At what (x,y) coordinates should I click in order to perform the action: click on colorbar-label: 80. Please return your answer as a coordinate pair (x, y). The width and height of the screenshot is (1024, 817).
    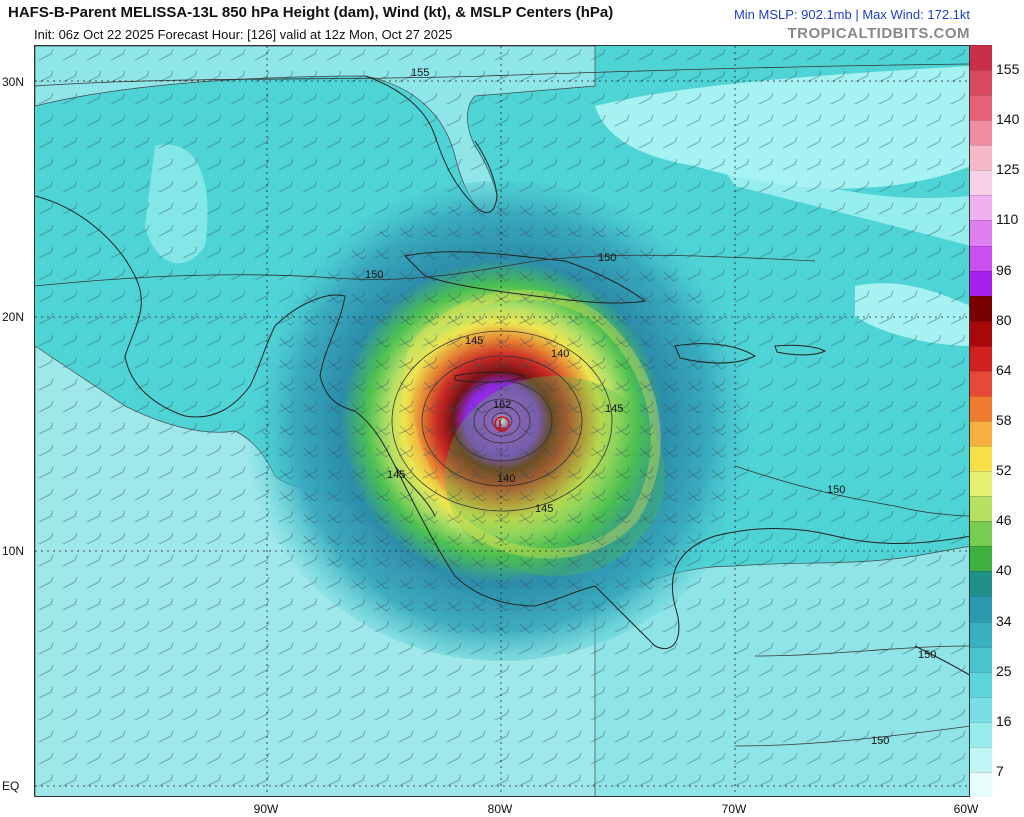
    Looking at the image, I should click on (1004, 319).